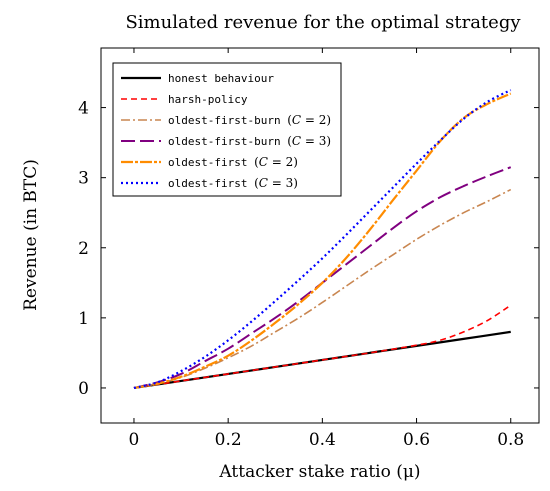 The image size is (550, 491). What do you see at coordinates (249, 120) in the screenshot?
I see `legend-label-3: oldest-first-burn (C = 2)` at bounding box center [249, 120].